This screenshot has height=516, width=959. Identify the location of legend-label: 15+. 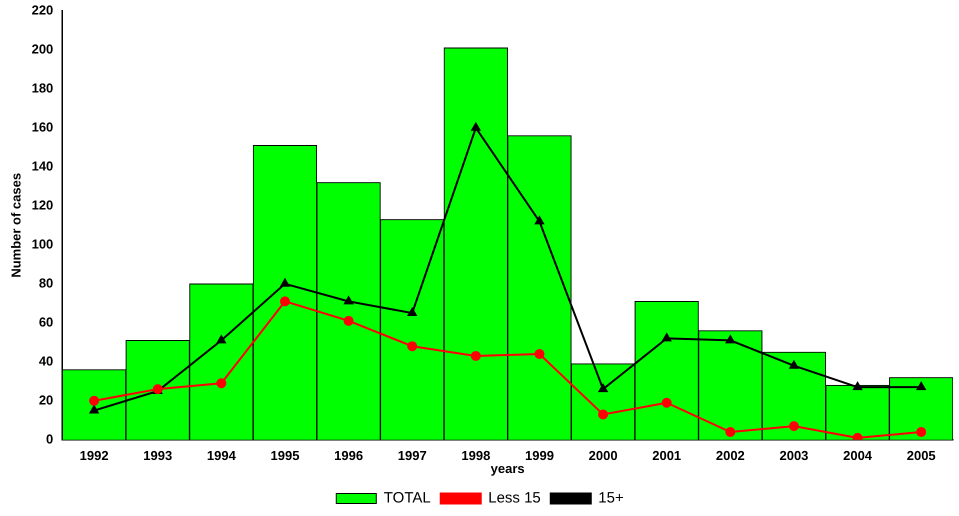
(611, 498).